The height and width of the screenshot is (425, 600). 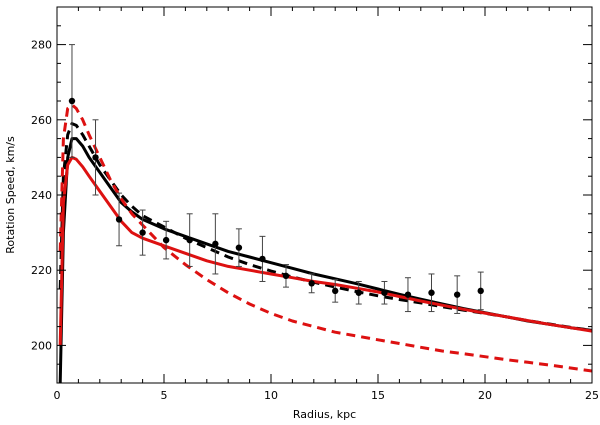 I want to click on x-tick-label: 15, so click(x=378, y=395).